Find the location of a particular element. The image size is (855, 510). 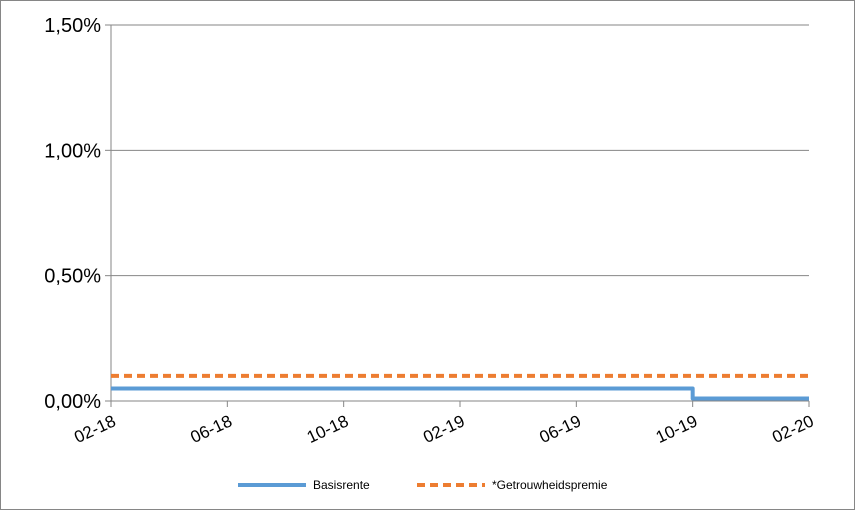

x-tick-label: 10-18 is located at coordinates (327, 429).